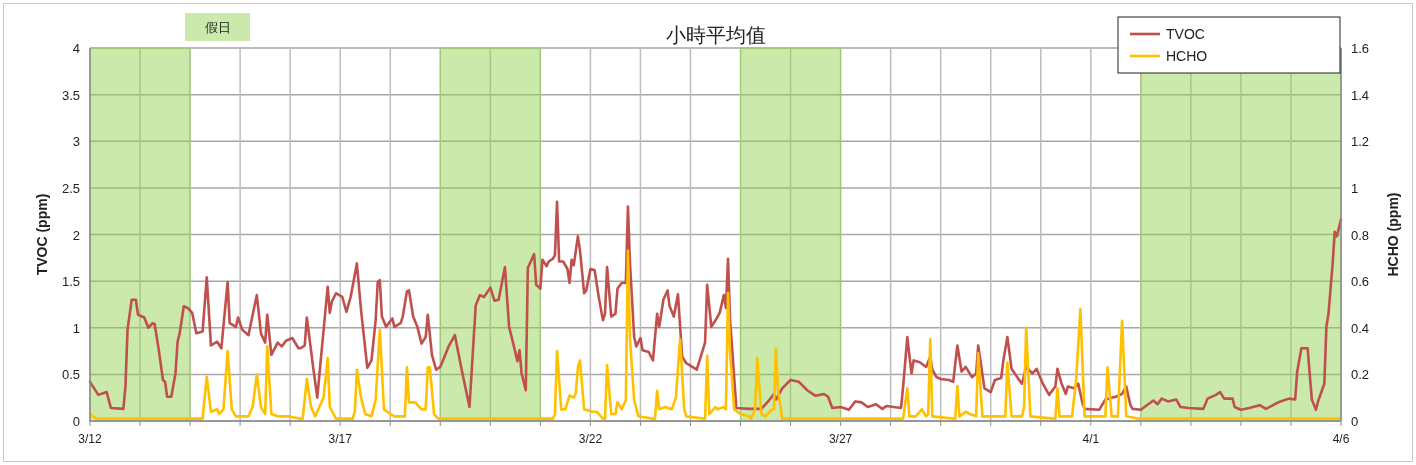  What do you see at coordinates (1360, 48) in the screenshot?
I see `y2-tick-label: 1.6` at bounding box center [1360, 48].